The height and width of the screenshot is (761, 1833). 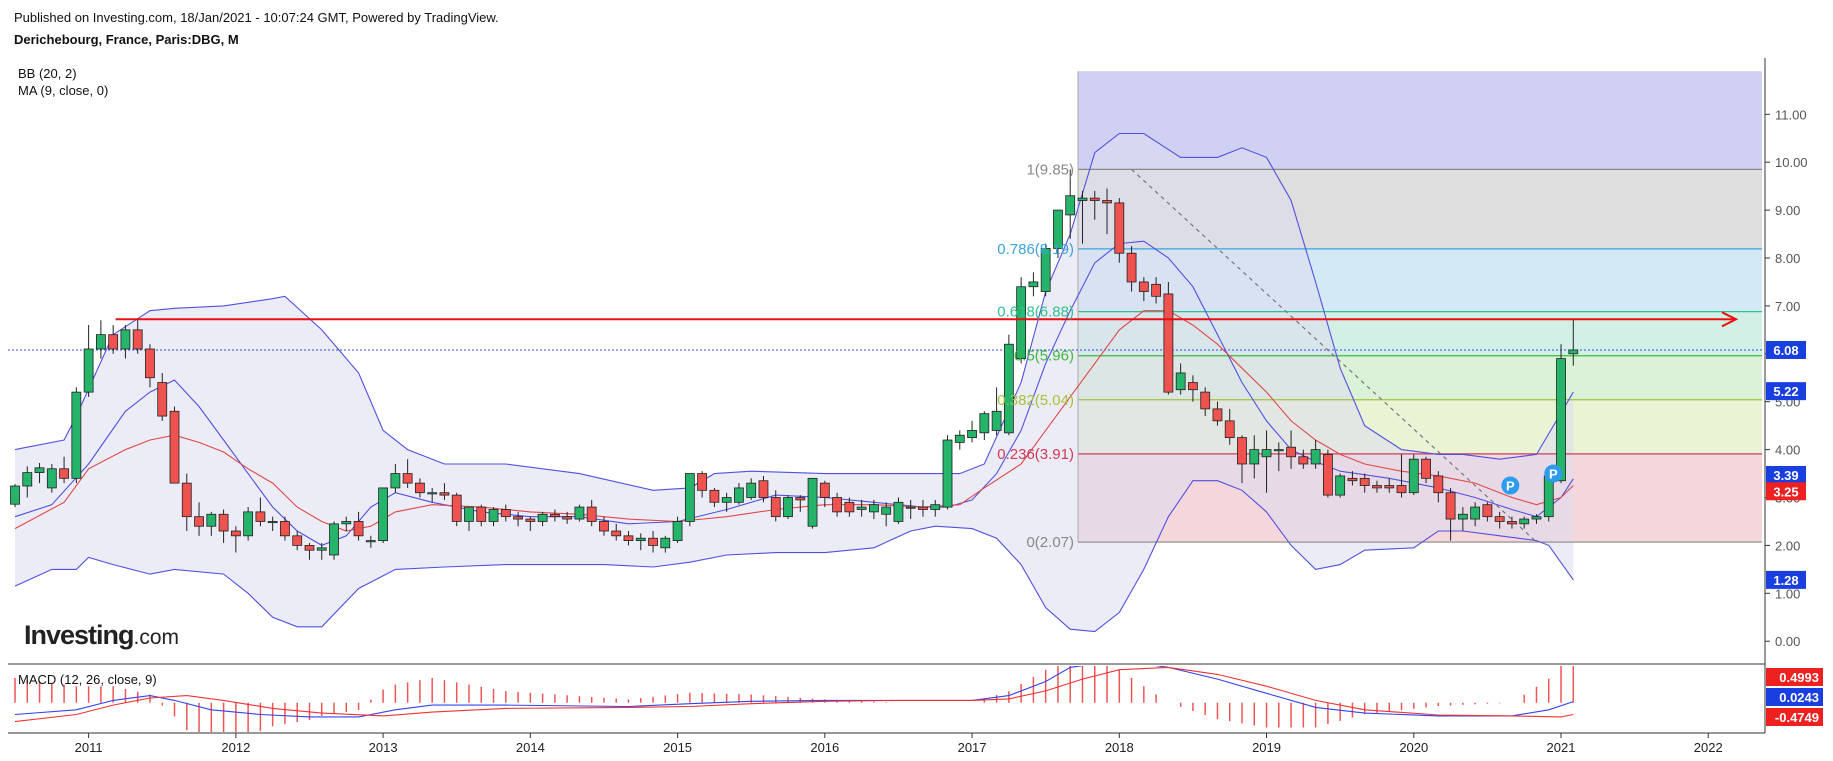 I want to click on x-tick-label: 2015, so click(x=677, y=747).